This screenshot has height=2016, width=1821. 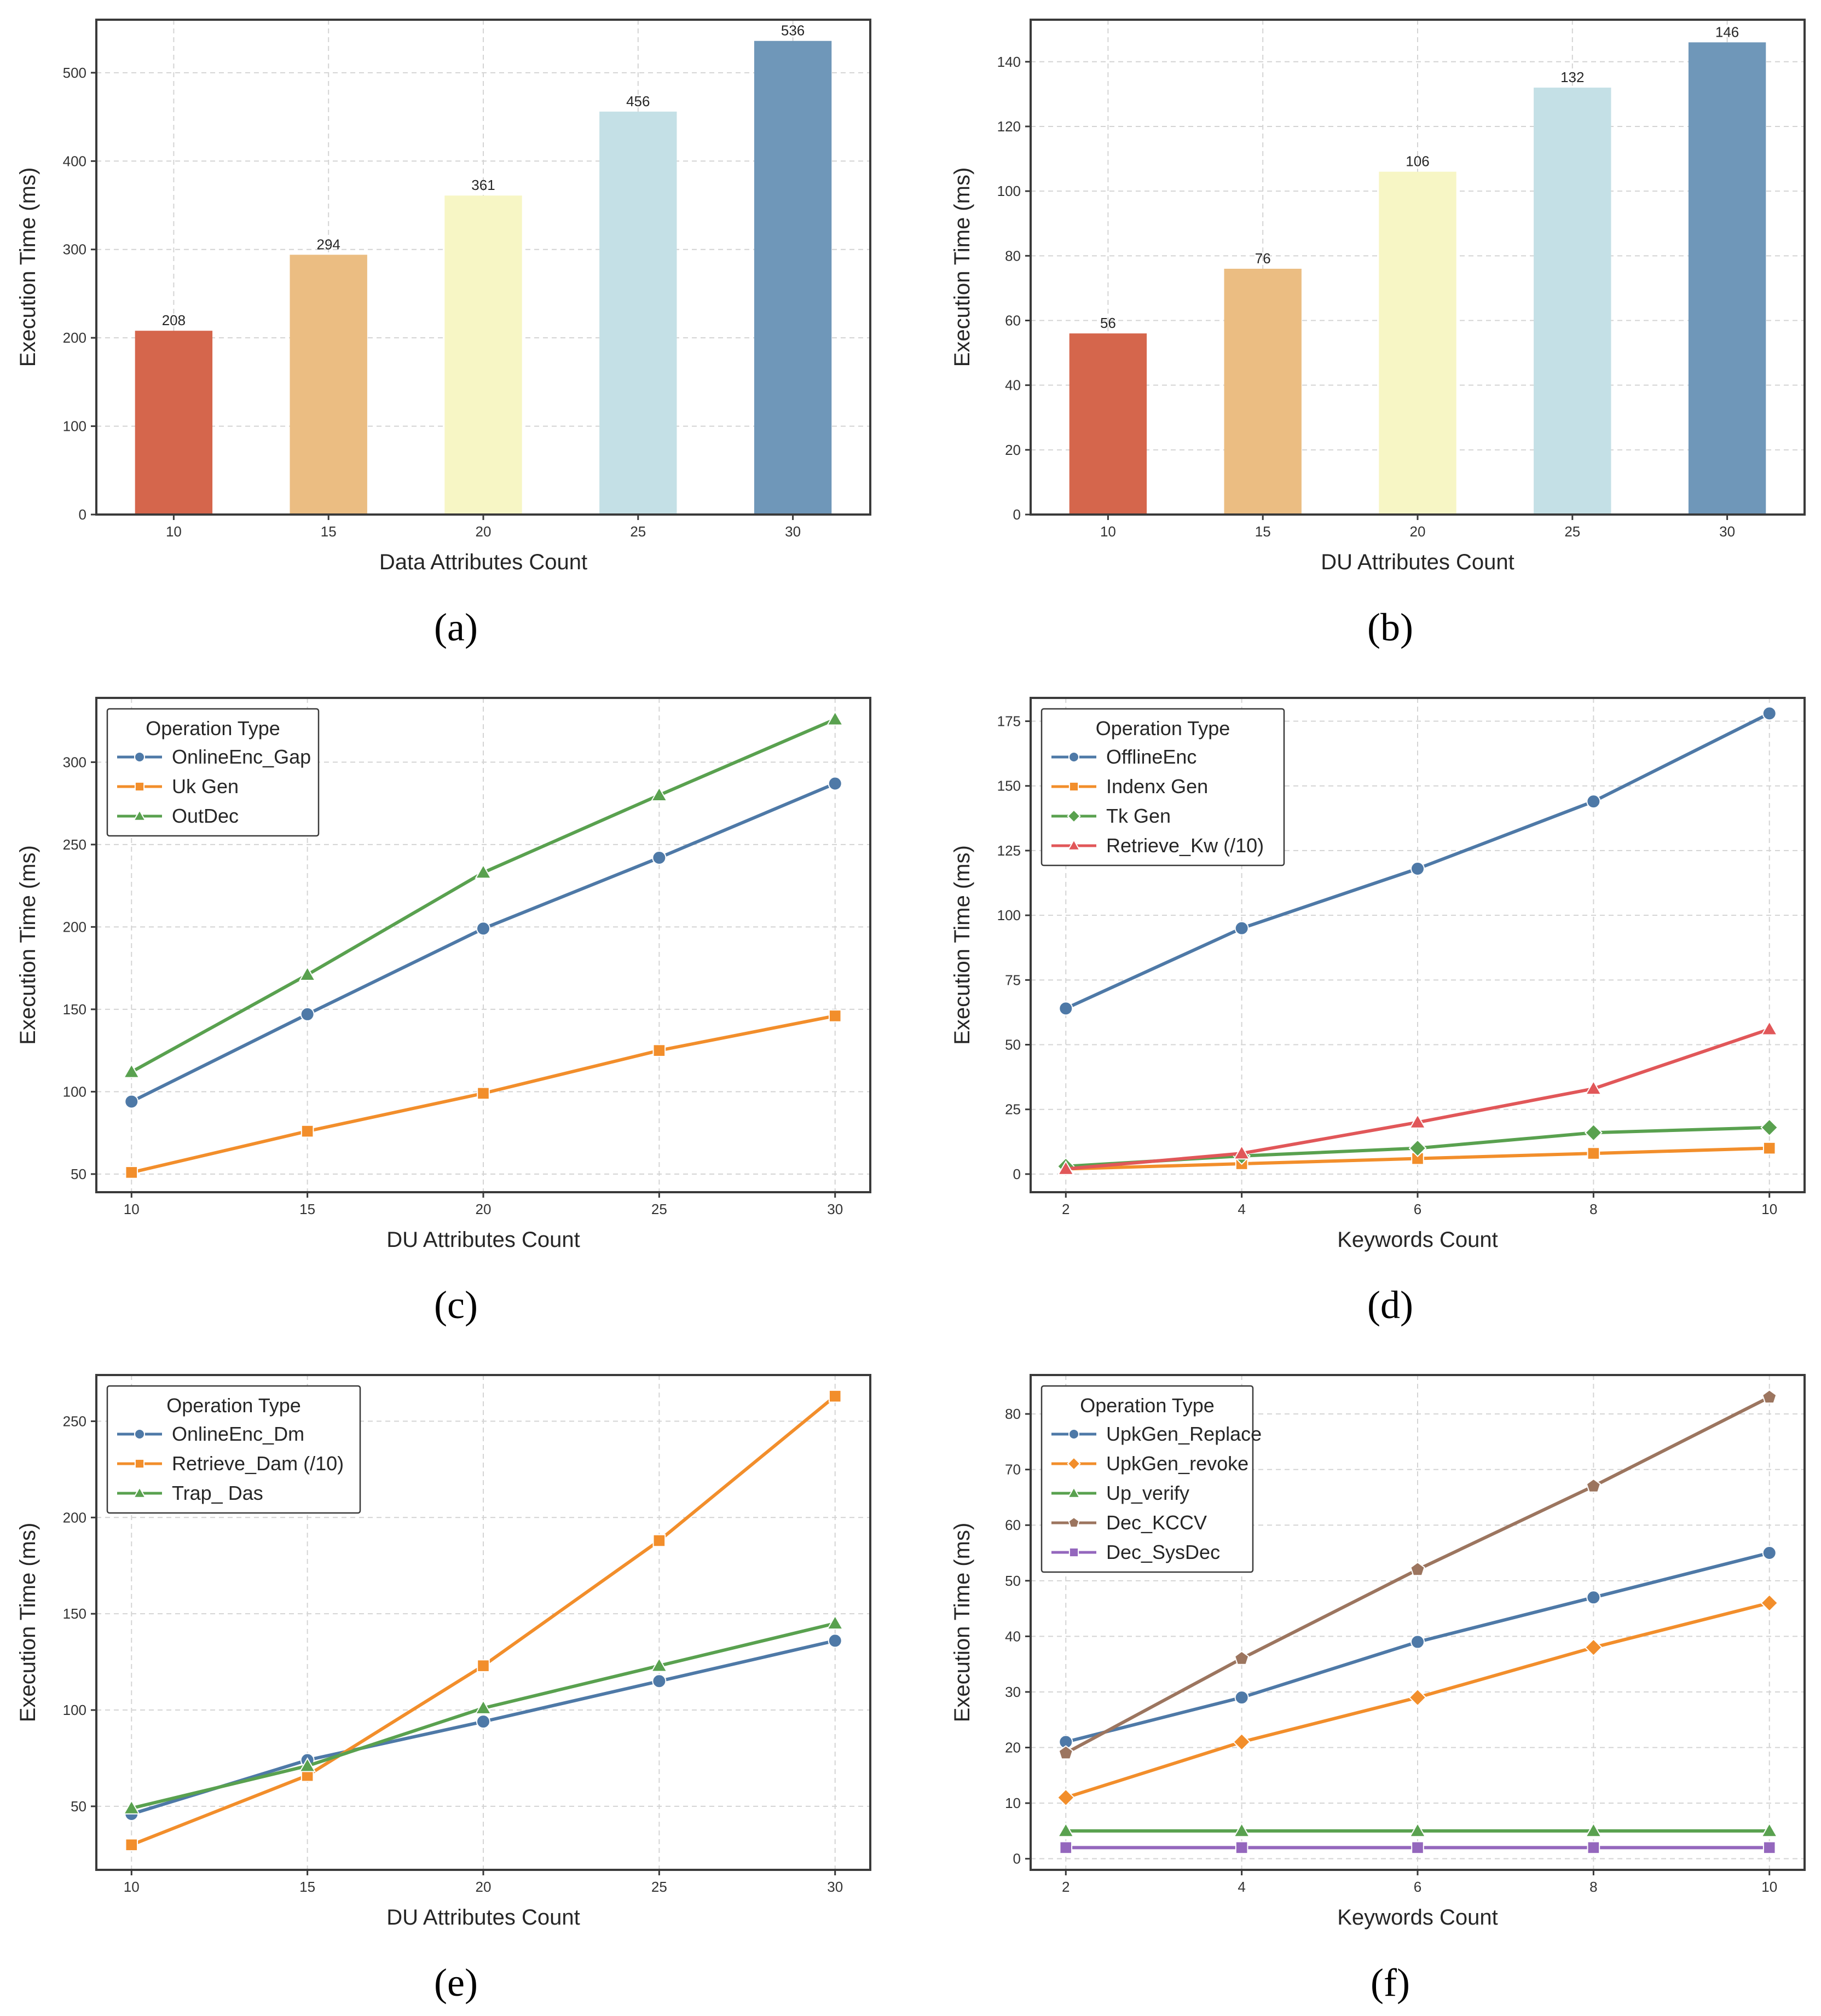 I want to click on y-tick-label: 400, so click(x=74, y=161).